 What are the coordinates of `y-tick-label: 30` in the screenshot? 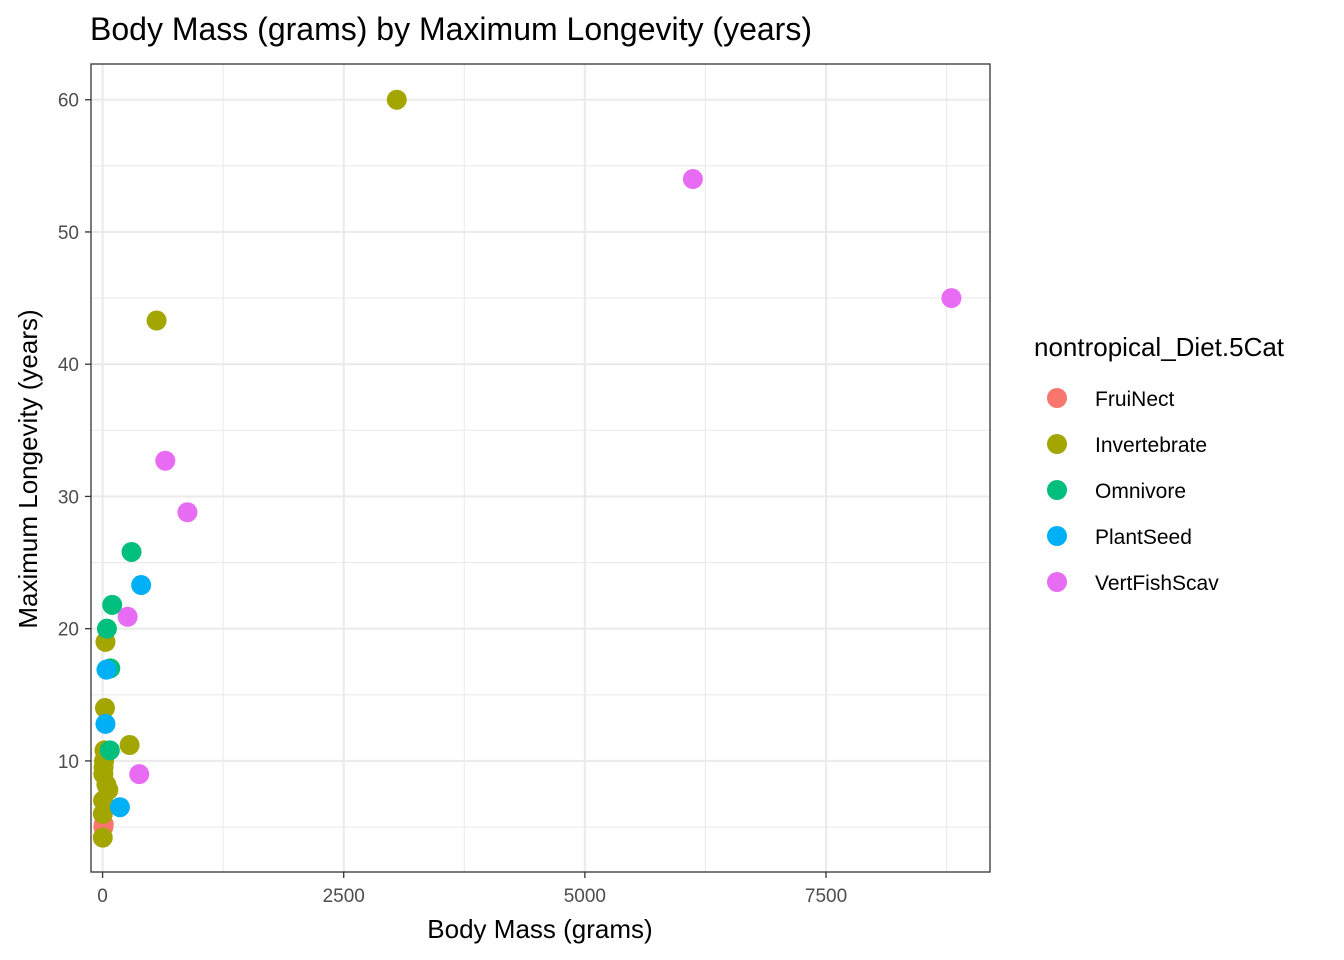 It's located at (68, 497).